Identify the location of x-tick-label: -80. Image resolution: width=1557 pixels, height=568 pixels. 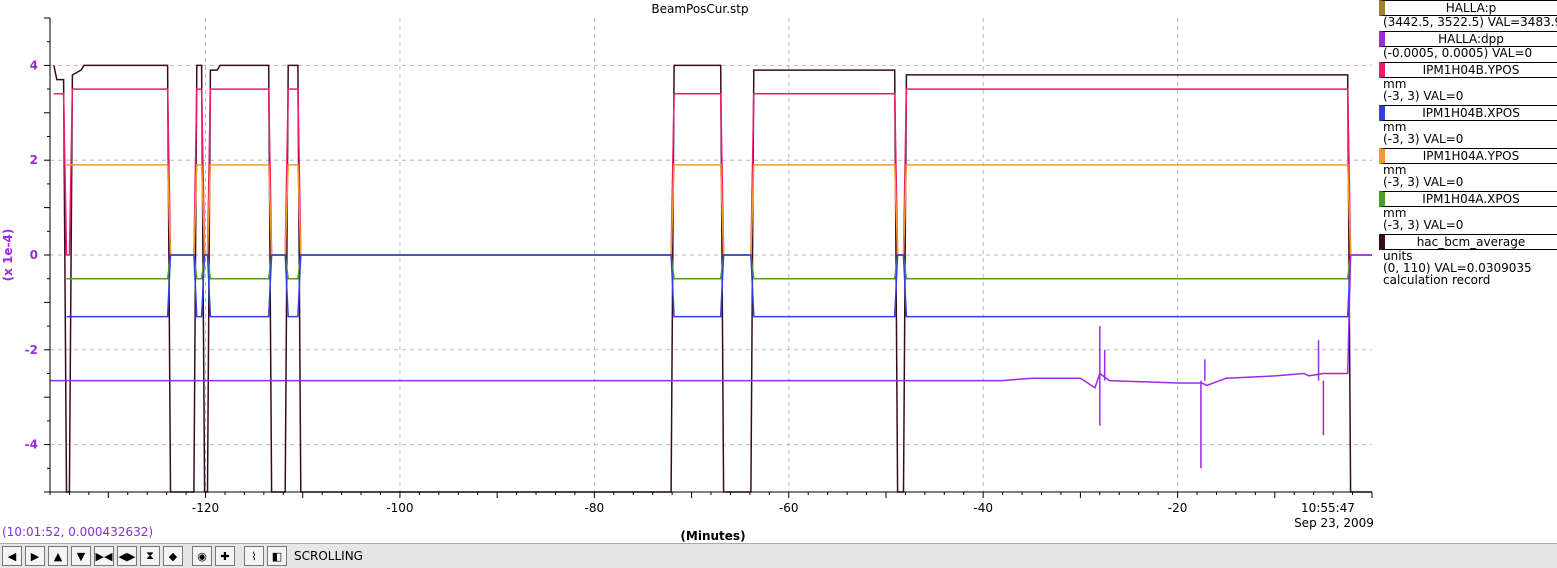
(595, 508).